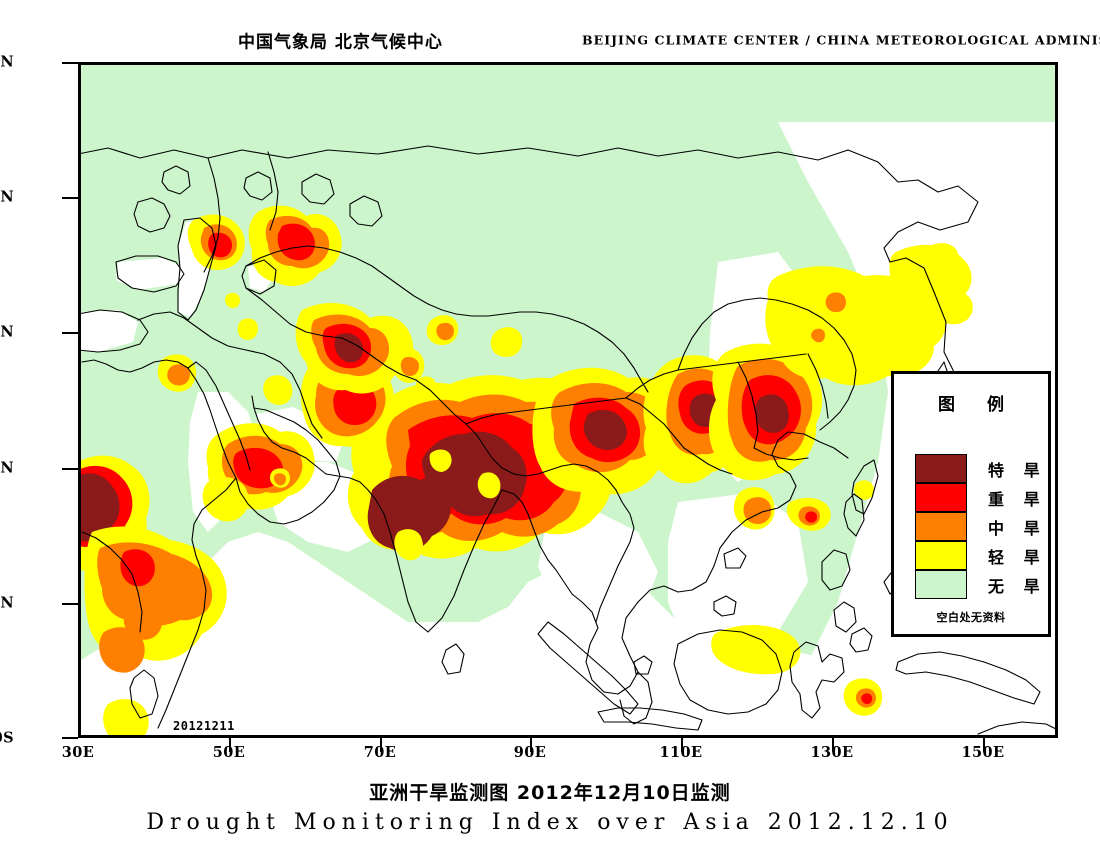 The height and width of the screenshot is (850, 1100). Describe the element at coordinates (1017, 528) in the screenshot. I see `legend-label-moderate-drought: 中 旱` at that location.